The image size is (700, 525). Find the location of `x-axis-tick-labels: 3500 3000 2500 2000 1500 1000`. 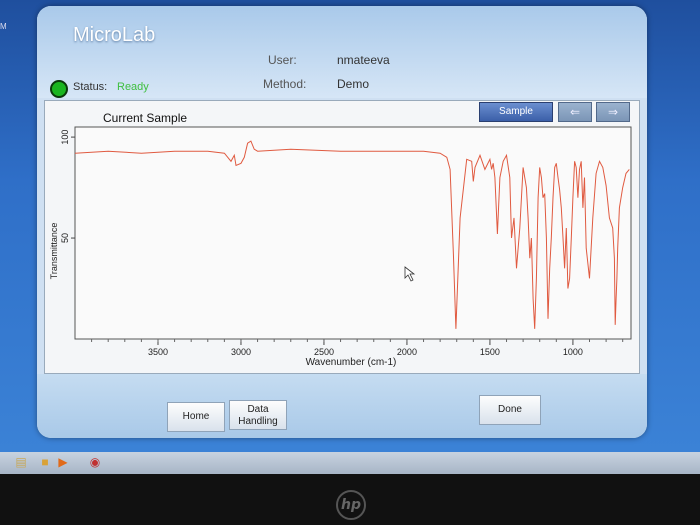

x-axis-tick-labels: 3500 3000 2500 2000 1500 1000 is located at coordinates (365, 352).